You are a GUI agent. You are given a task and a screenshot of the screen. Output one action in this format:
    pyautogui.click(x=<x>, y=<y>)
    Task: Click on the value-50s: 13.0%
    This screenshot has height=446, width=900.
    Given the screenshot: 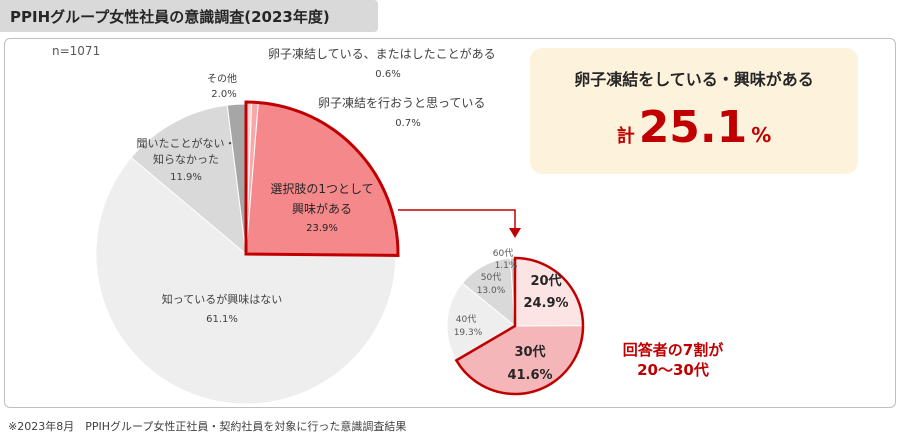 What is the action you would take?
    pyautogui.click(x=491, y=291)
    